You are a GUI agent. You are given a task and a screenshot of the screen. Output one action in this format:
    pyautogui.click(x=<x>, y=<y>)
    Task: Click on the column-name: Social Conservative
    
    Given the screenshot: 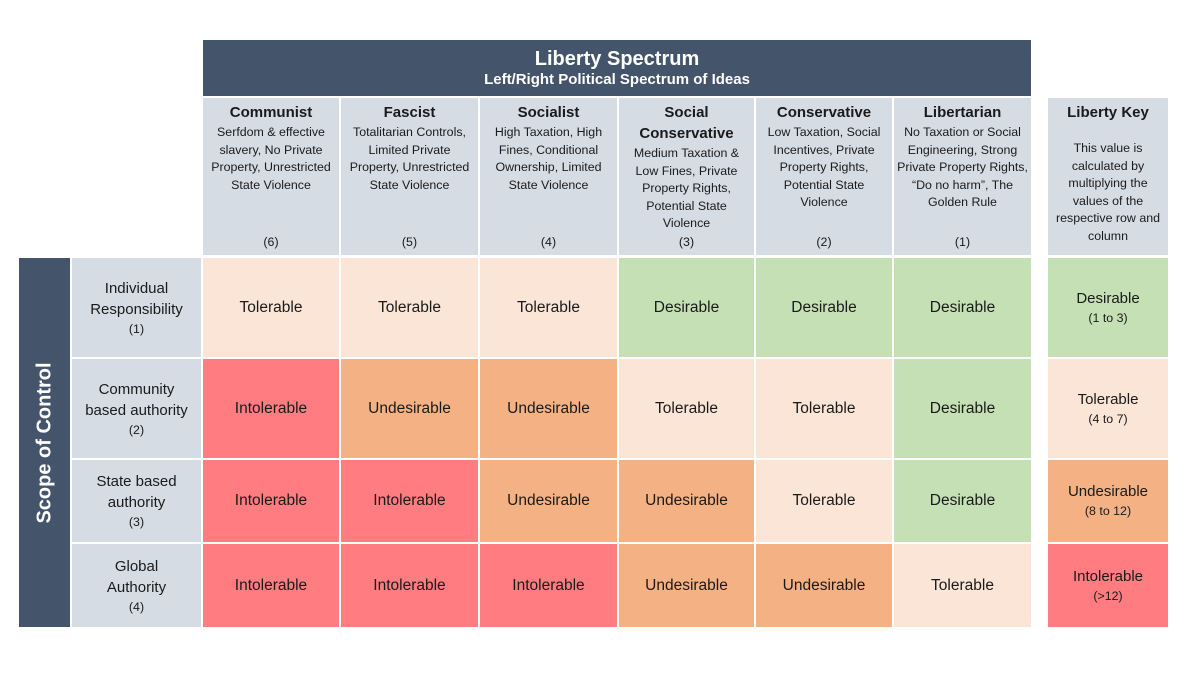 What is the action you would take?
    pyautogui.click(x=686, y=123)
    